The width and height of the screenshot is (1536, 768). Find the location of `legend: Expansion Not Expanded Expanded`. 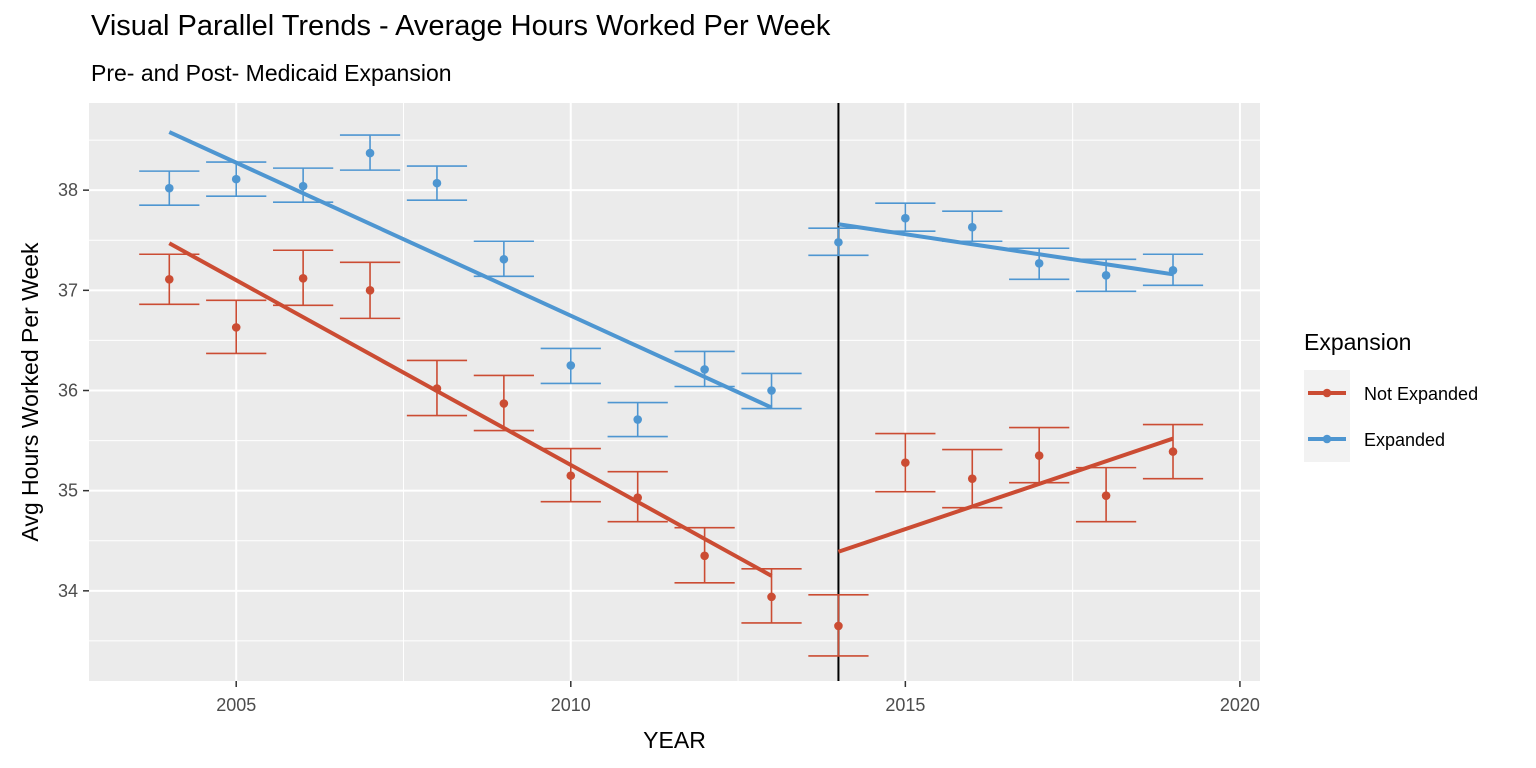

legend: Expansion Not Expanded Expanded is located at coordinates (1391, 395).